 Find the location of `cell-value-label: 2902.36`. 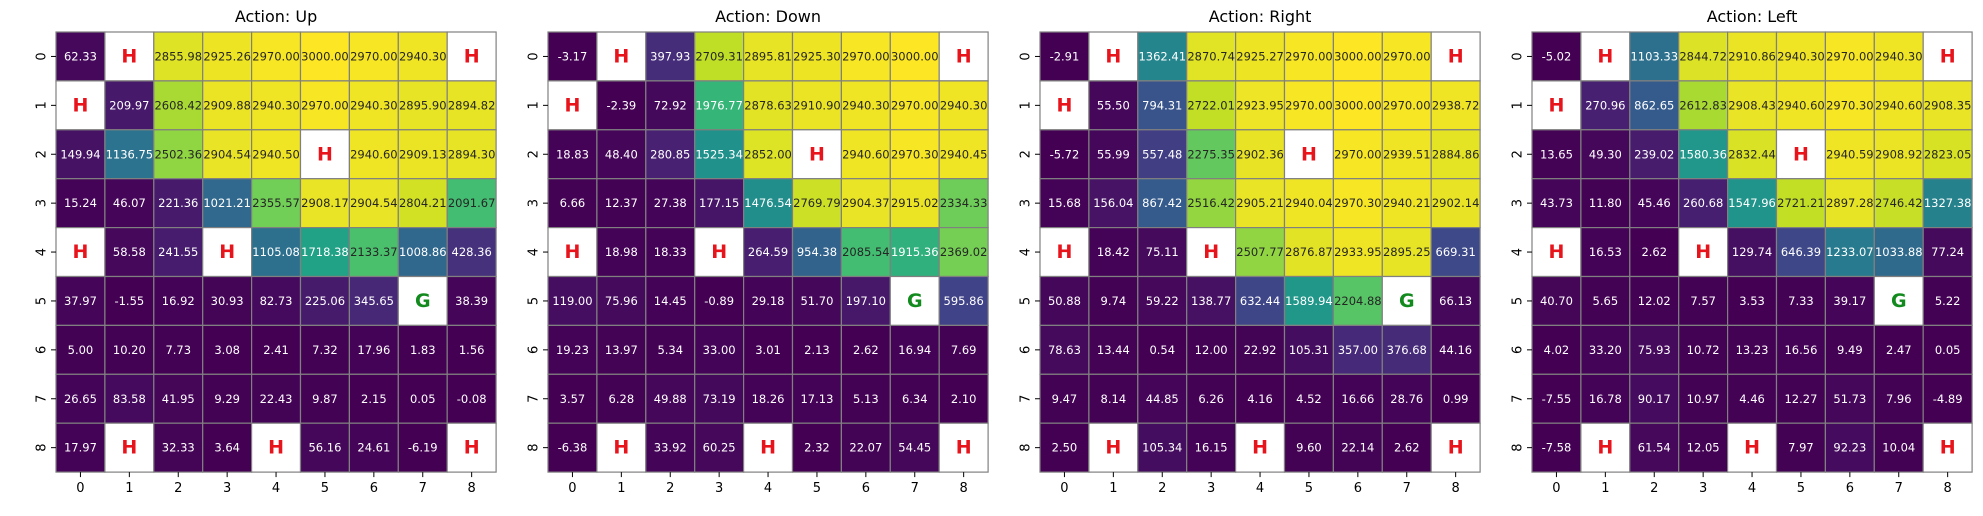

cell-value-label: 2902.36 is located at coordinates (1260, 154).